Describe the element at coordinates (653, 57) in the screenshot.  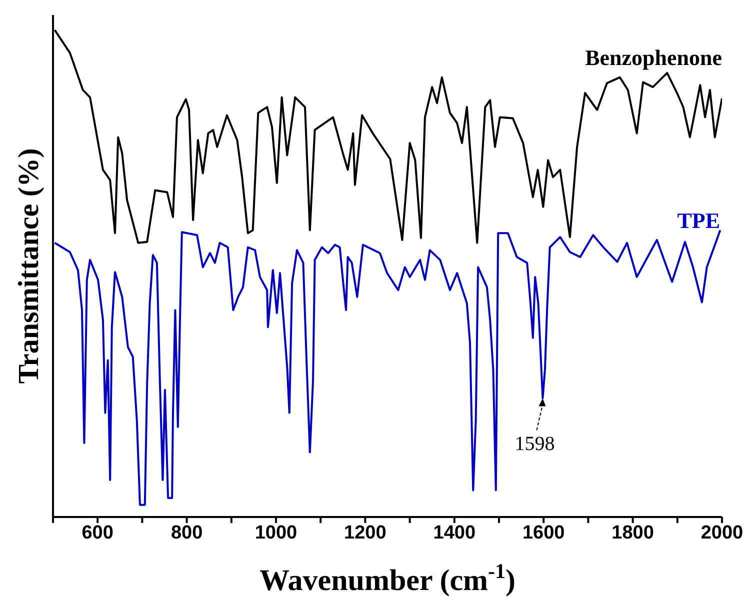
I see `series-label: Benzophenone` at that location.